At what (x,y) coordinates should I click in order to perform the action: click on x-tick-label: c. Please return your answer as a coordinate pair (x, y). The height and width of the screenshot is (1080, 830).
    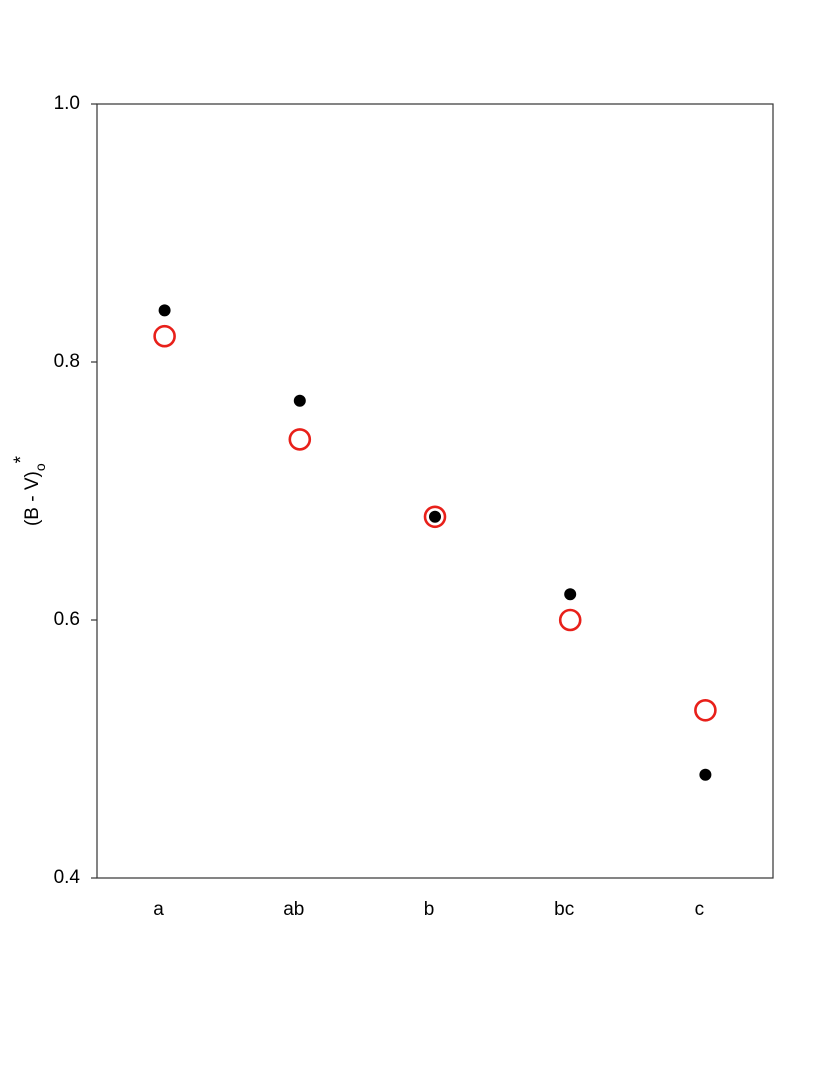
    Looking at the image, I should click on (700, 909).